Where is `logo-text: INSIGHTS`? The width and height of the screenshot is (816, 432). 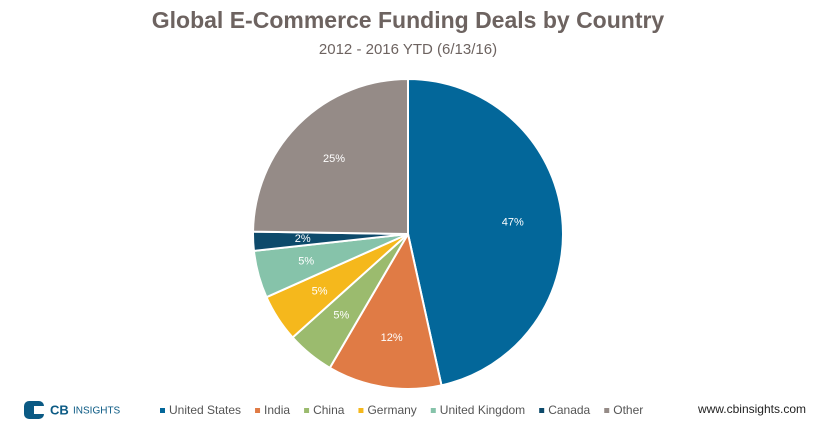
logo-text: INSIGHTS is located at coordinates (97, 411).